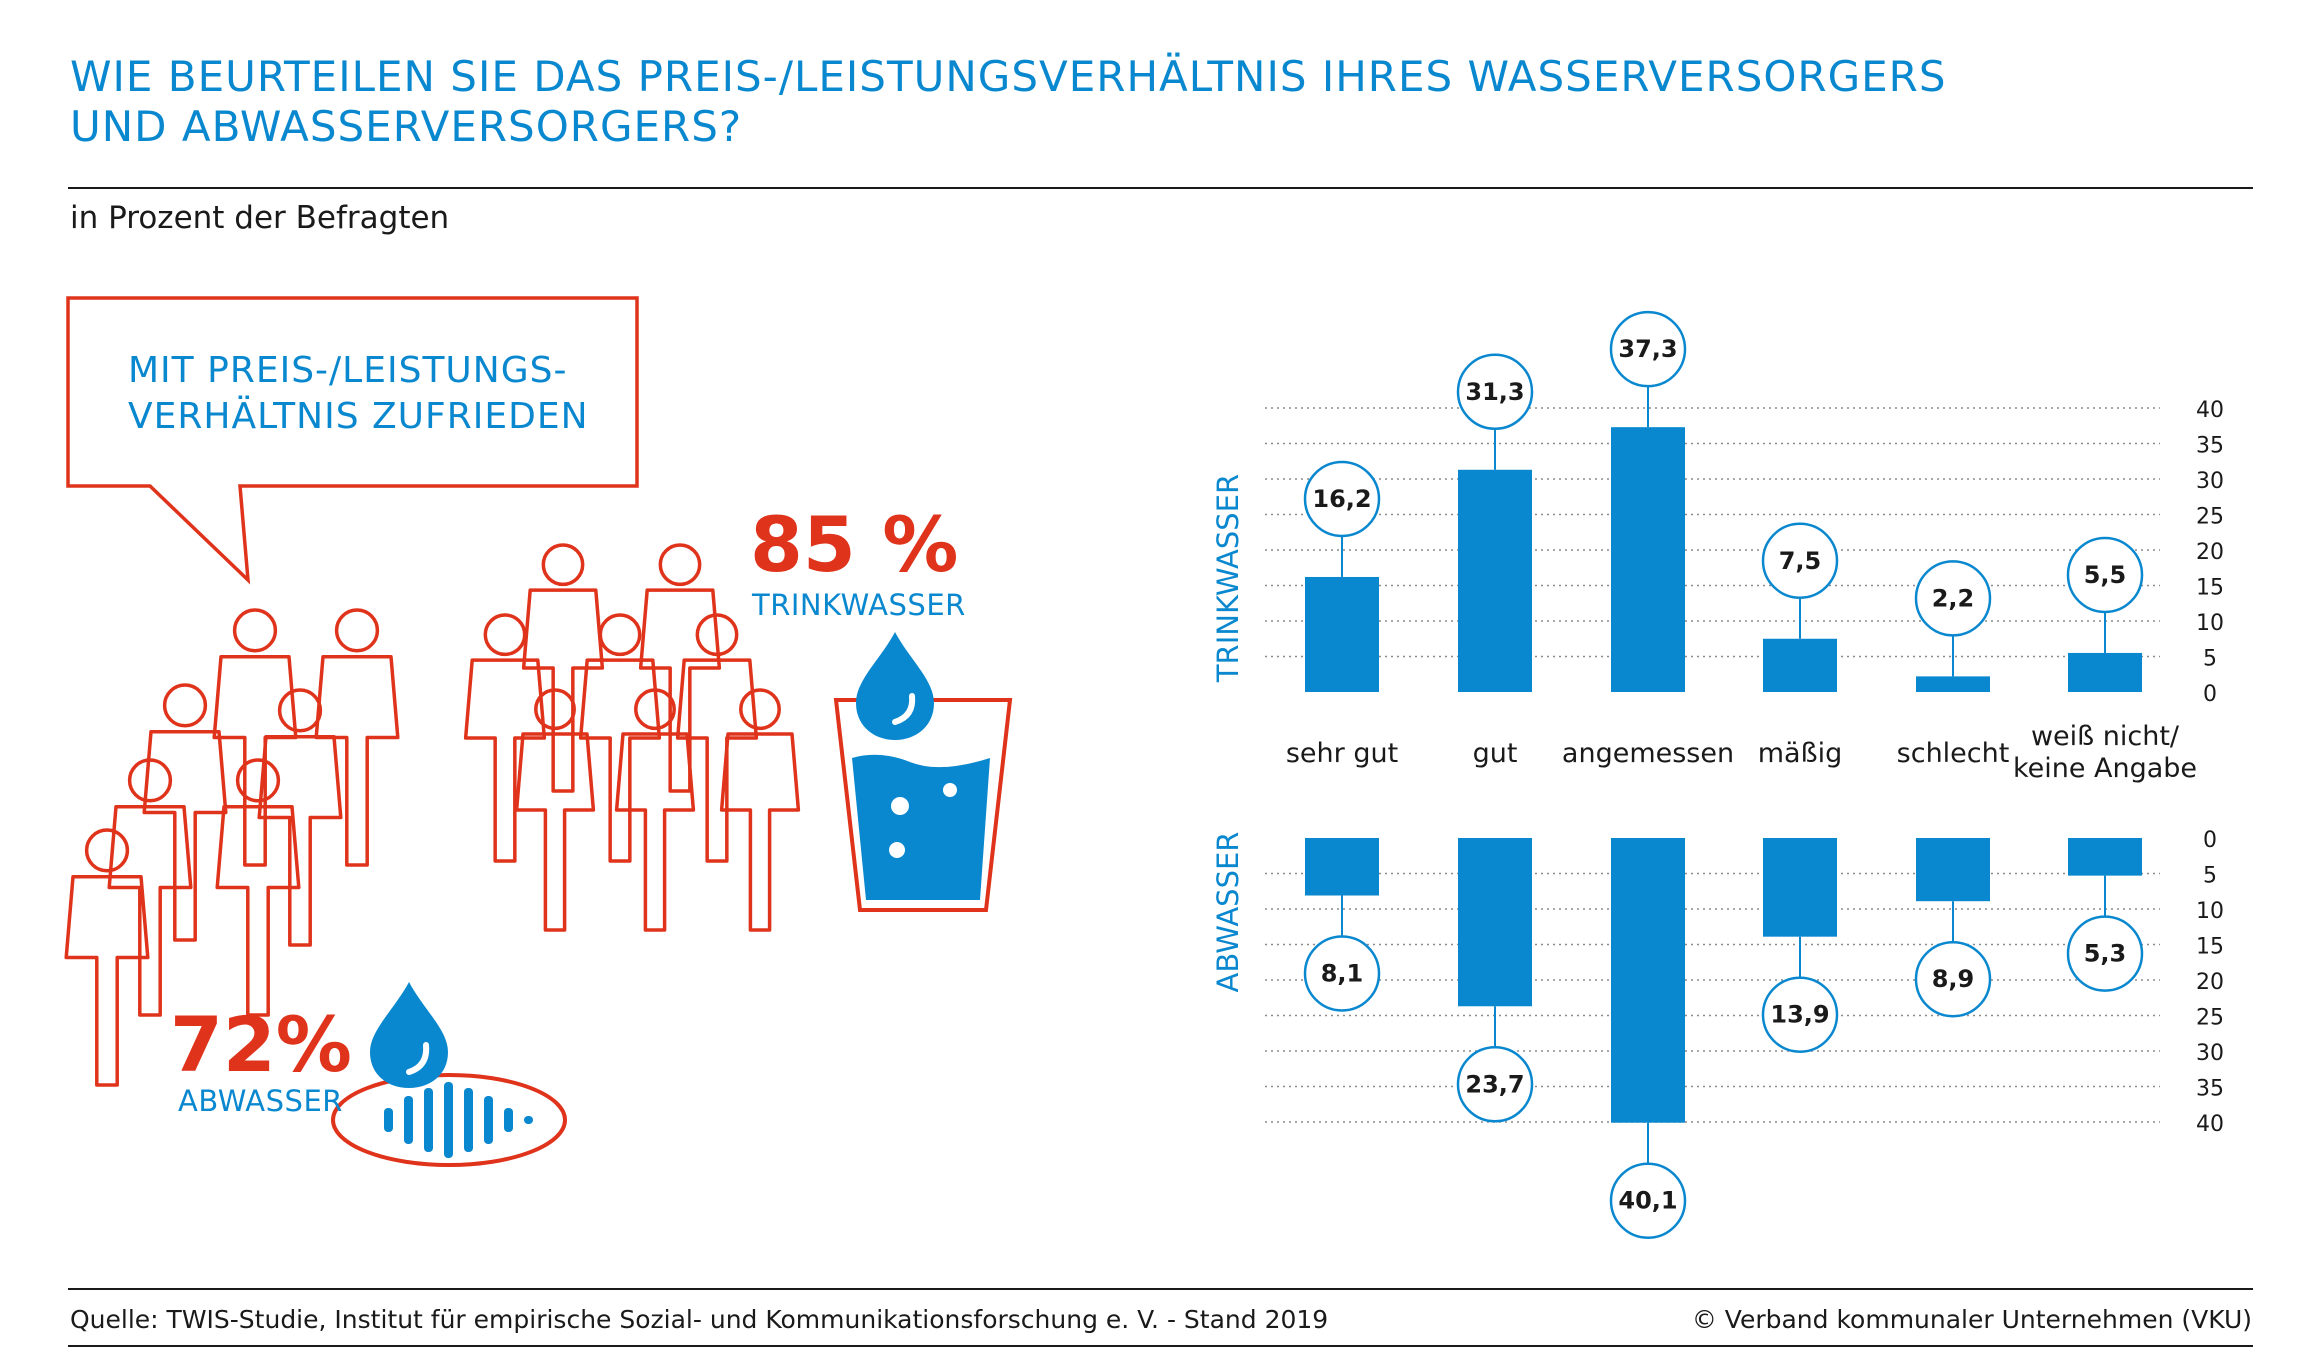  I want to click on data-label: 13,9, so click(1799, 1015).